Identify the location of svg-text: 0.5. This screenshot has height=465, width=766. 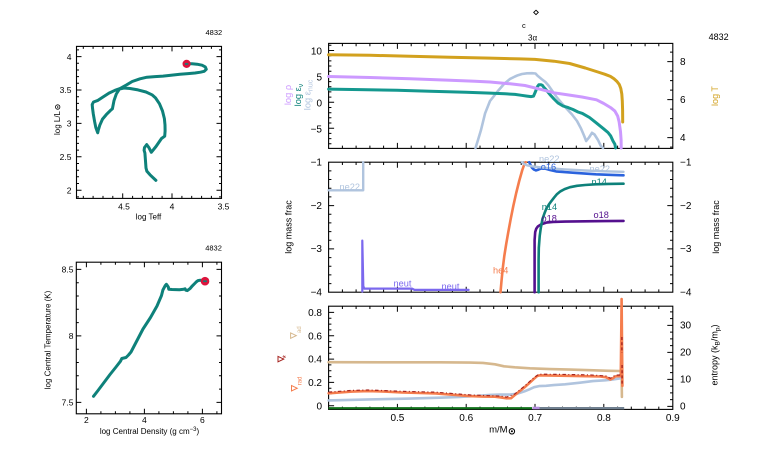
(397, 418).